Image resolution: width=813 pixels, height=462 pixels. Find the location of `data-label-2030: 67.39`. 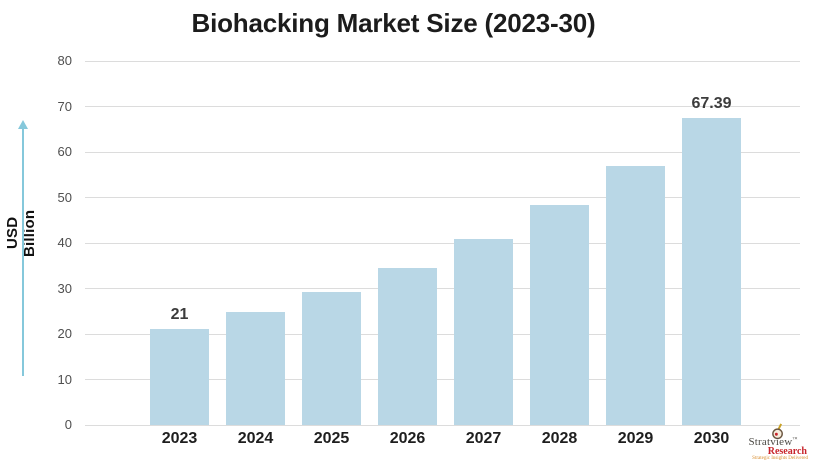

data-label-2030: 67.39 is located at coordinates (711, 104).